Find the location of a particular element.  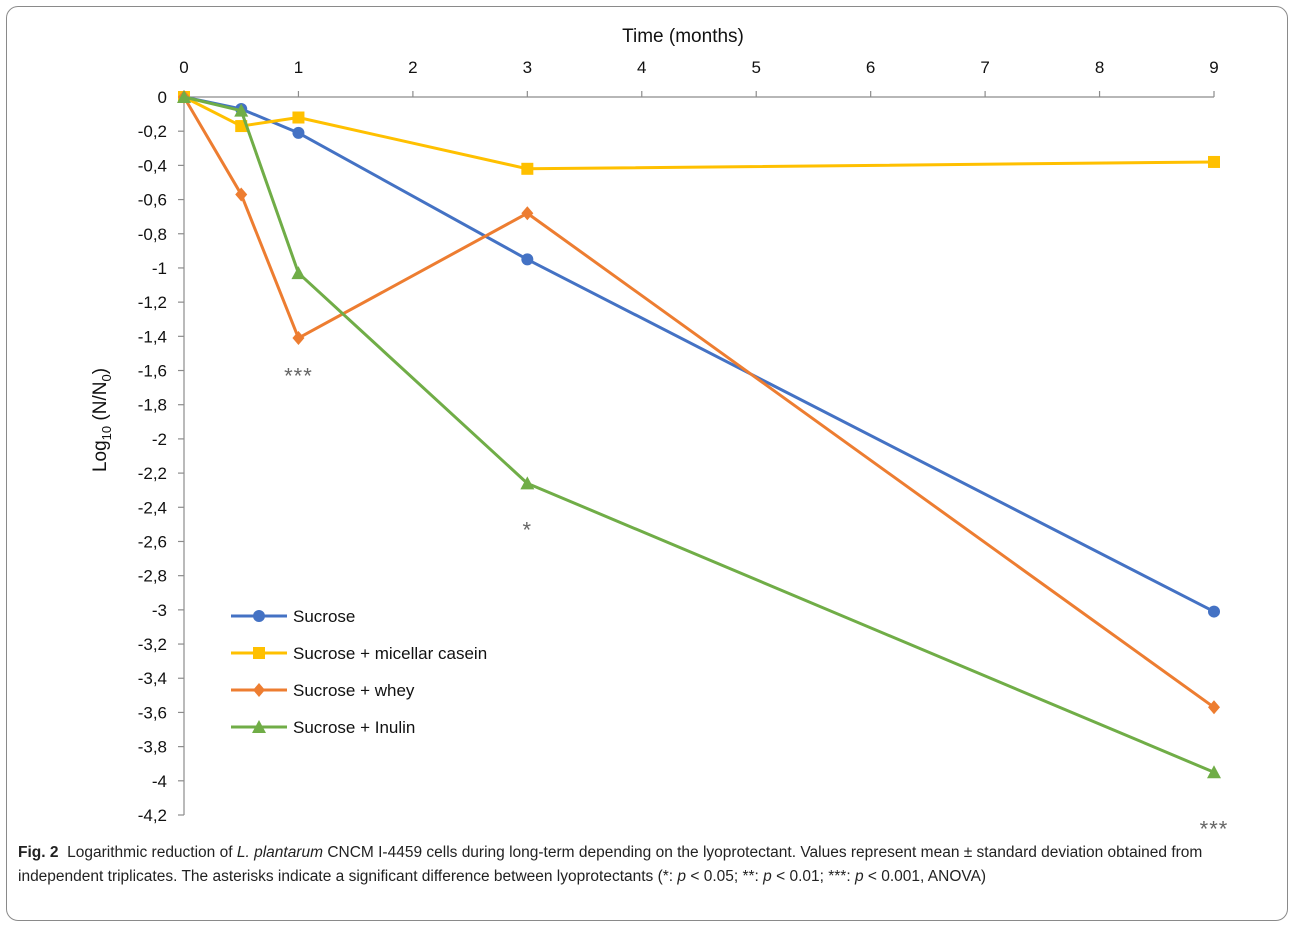

caption-p2: p is located at coordinates (767, 876).